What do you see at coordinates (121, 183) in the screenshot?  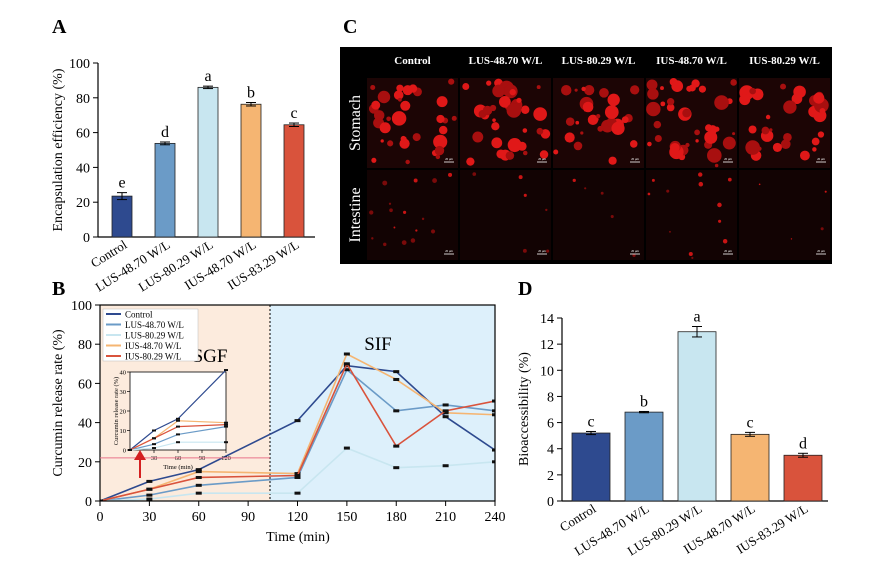 I see `a-significance-letter: e` at bounding box center [121, 183].